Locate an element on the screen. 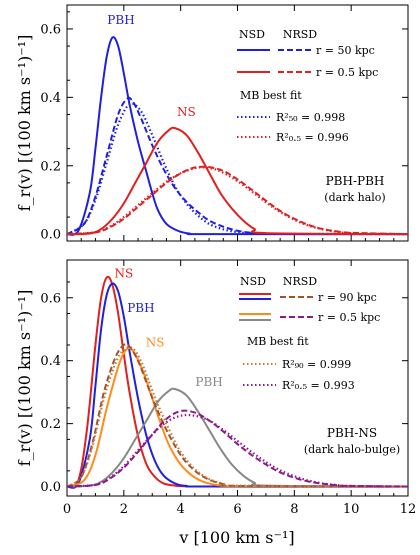 The height and width of the screenshot is (555, 420). bottom-series-3-solid-line is located at coordinates (237, 437).